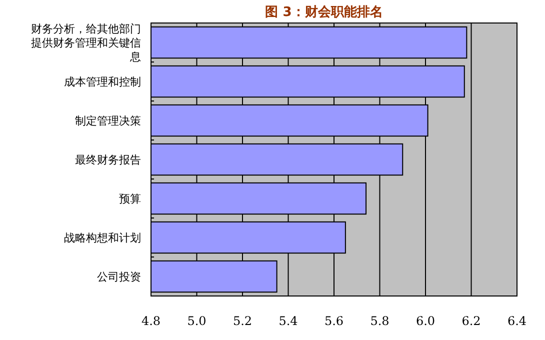 Image resolution: width=545 pixels, height=340 pixels. What do you see at coordinates (471, 321) in the screenshot?
I see `x-tick-label: 6.2` at bounding box center [471, 321].